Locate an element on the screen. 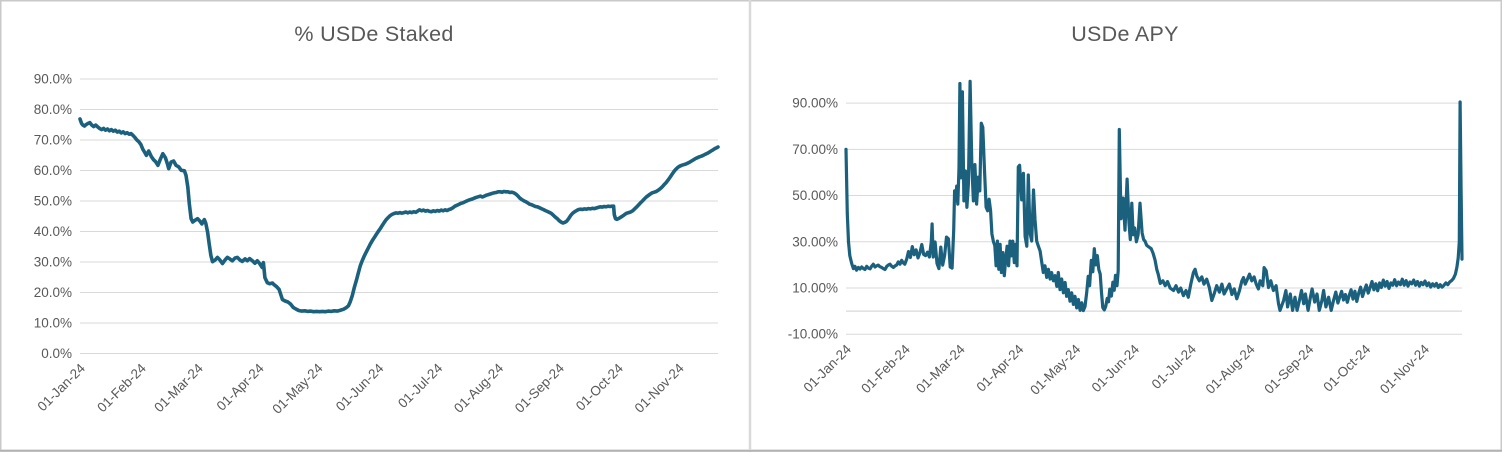  y-tick-label: 60.0% is located at coordinates (53, 170).